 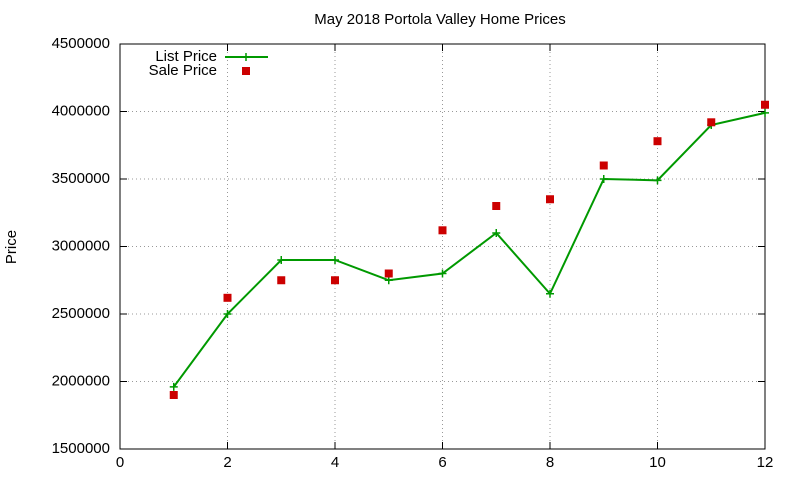 What do you see at coordinates (81, 245) in the screenshot?
I see `y-tick-label: 3000000` at bounding box center [81, 245].